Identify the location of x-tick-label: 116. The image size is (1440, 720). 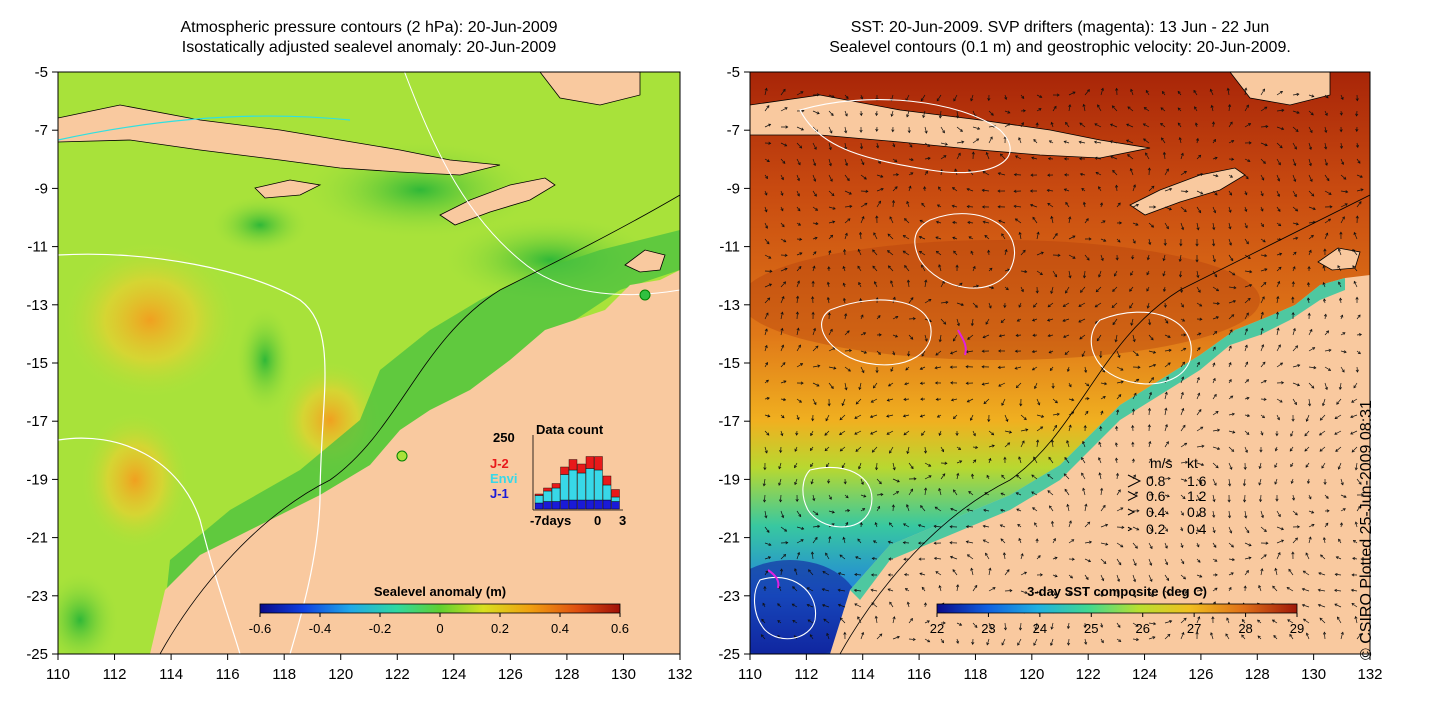
(228, 674).